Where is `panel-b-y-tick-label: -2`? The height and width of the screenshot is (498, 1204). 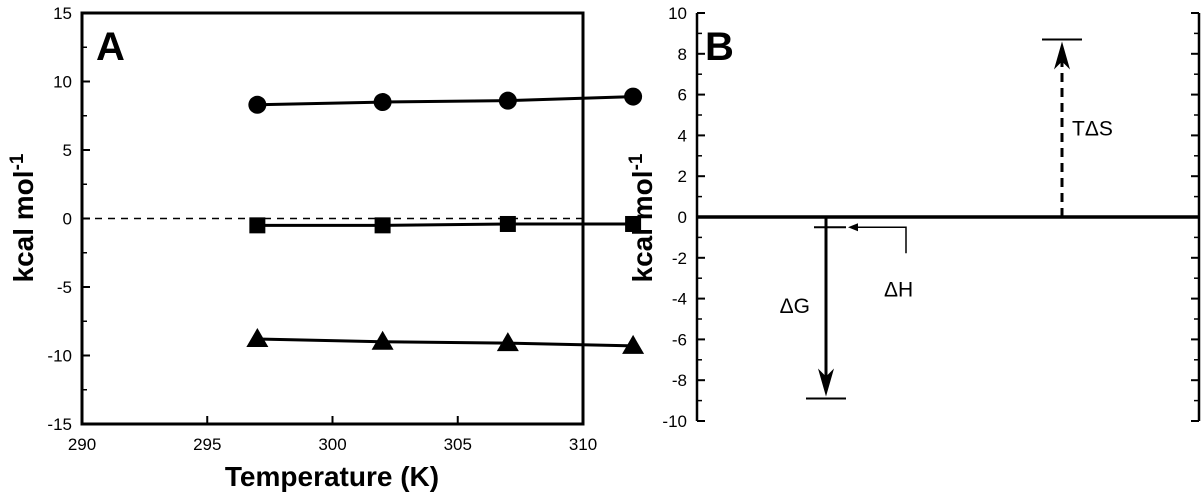 panel-b-y-tick-label: -2 is located at coordinates (679, 258).